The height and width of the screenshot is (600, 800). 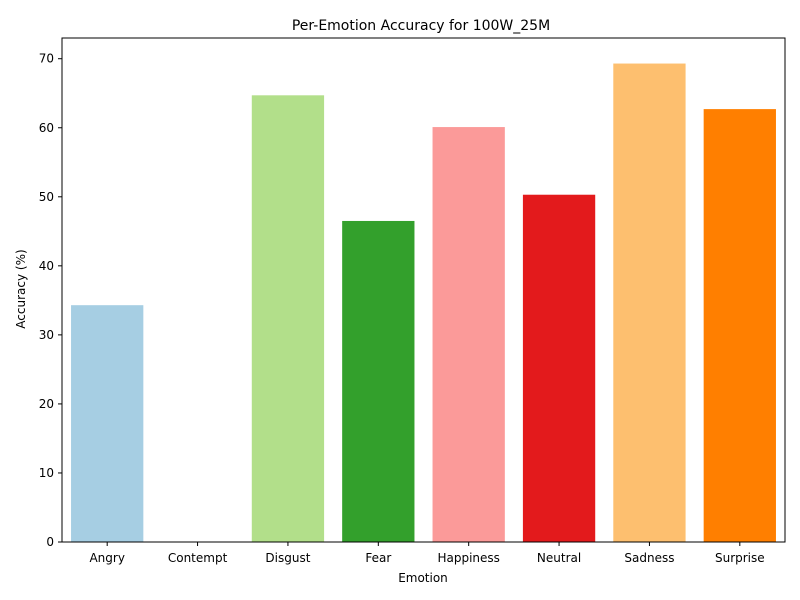 I want to click on chart-title: Per-Emotion Accuracy for 100W_25M, so click(x=421, y=26).